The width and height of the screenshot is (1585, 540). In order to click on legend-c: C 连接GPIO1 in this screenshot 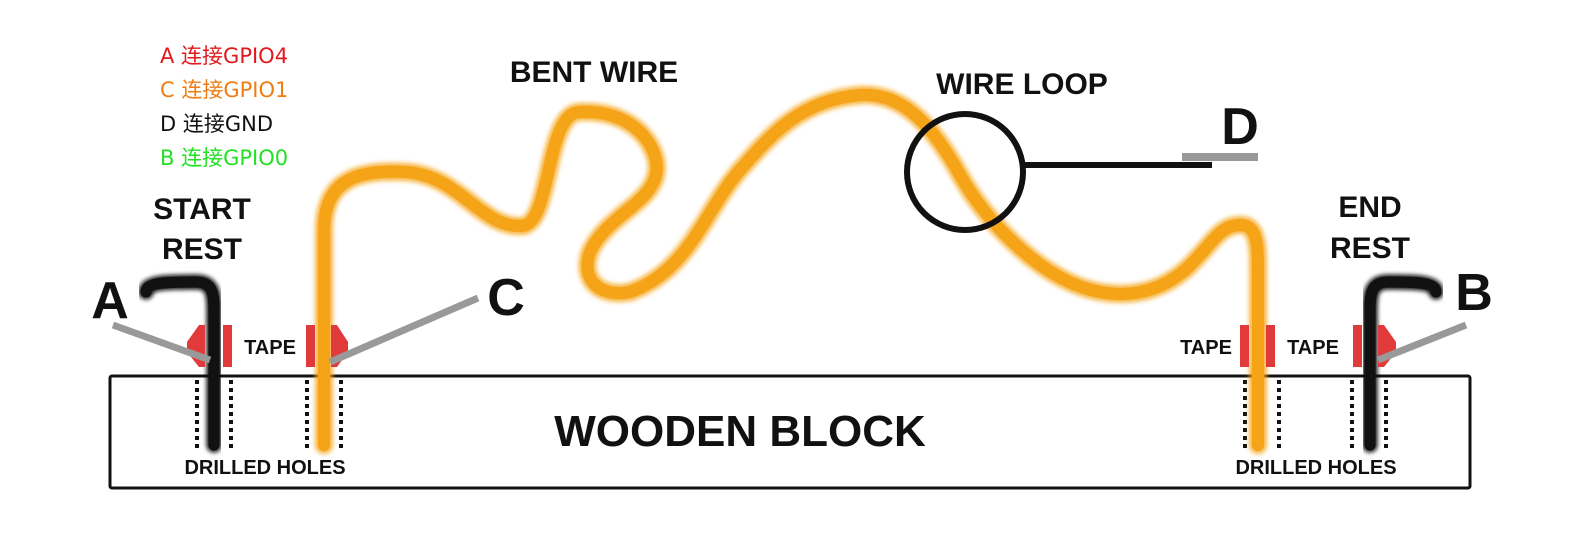, I will do `click(224, 90)`.